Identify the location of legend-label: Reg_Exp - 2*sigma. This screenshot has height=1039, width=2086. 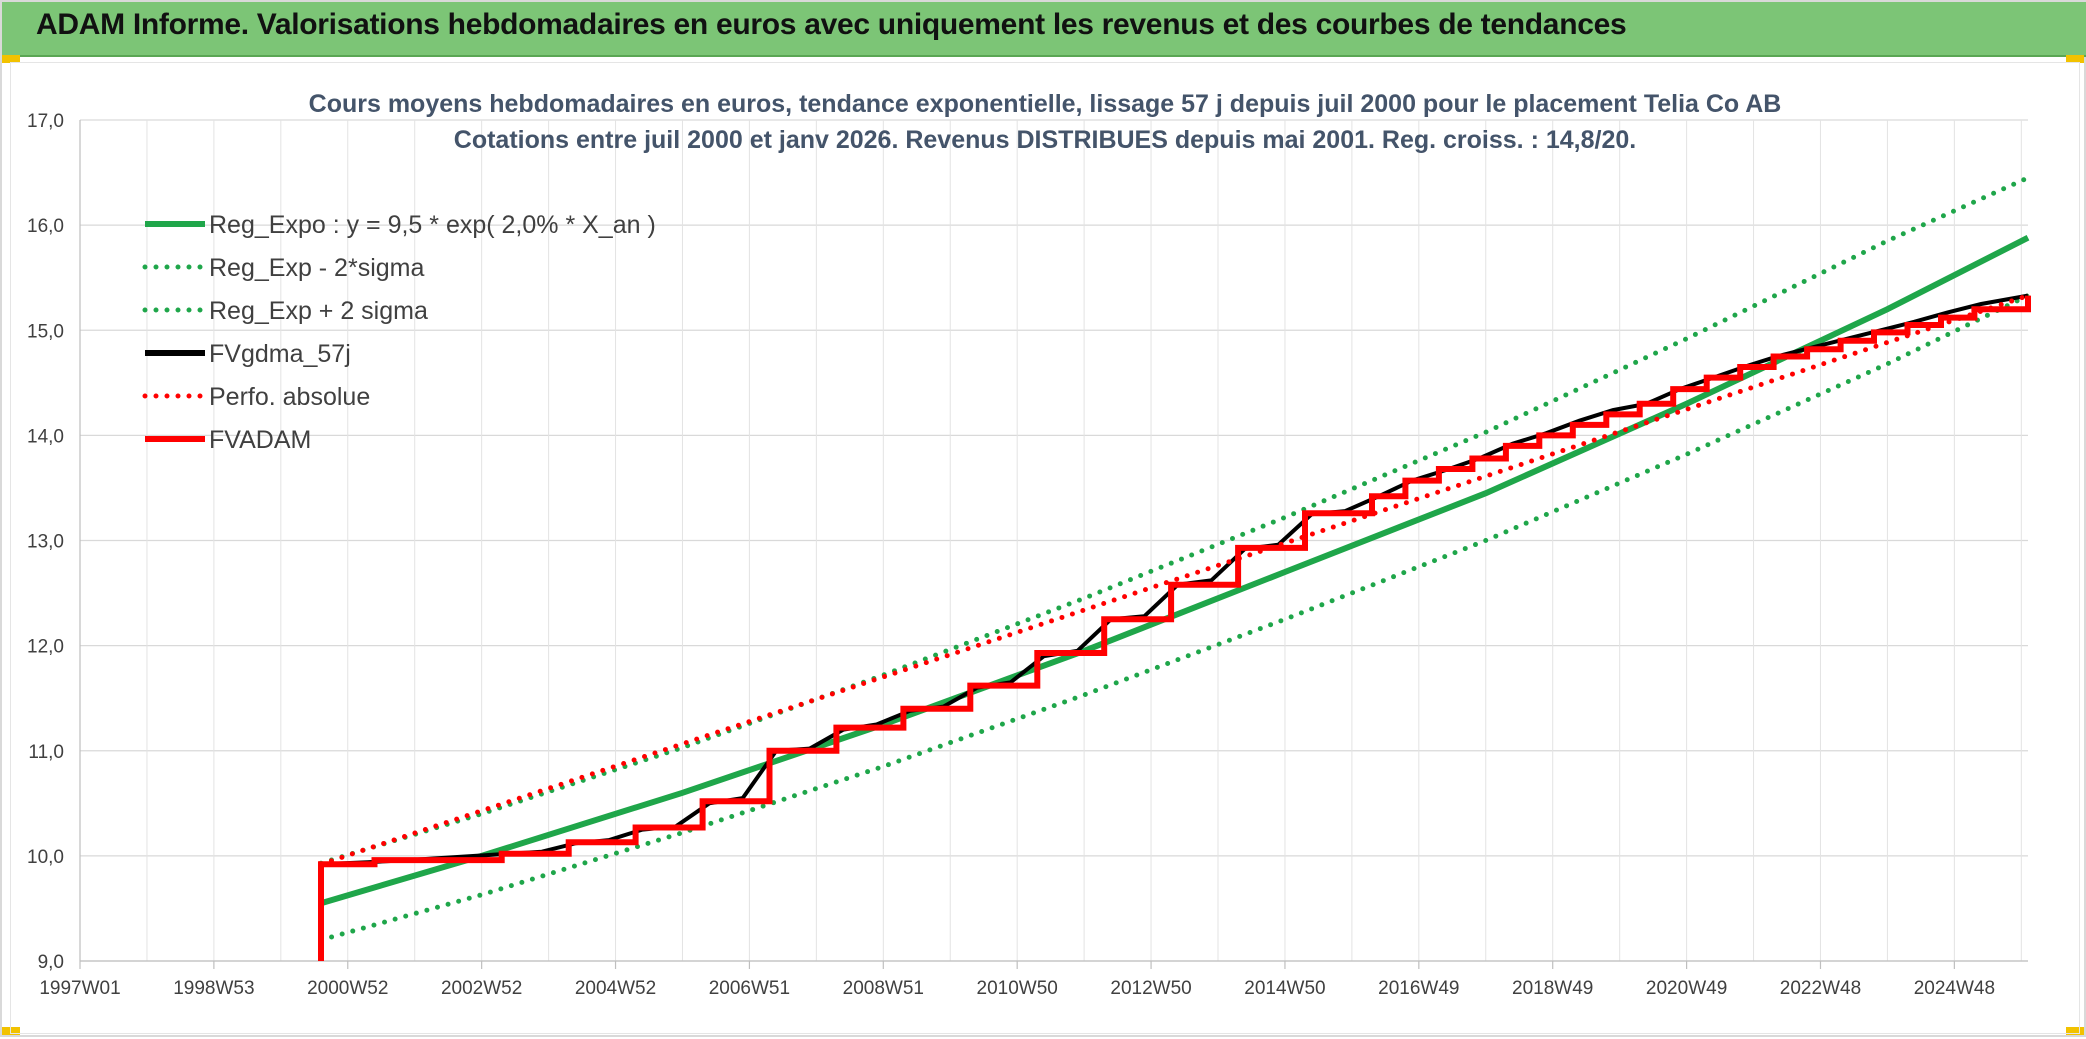
(316, 268).